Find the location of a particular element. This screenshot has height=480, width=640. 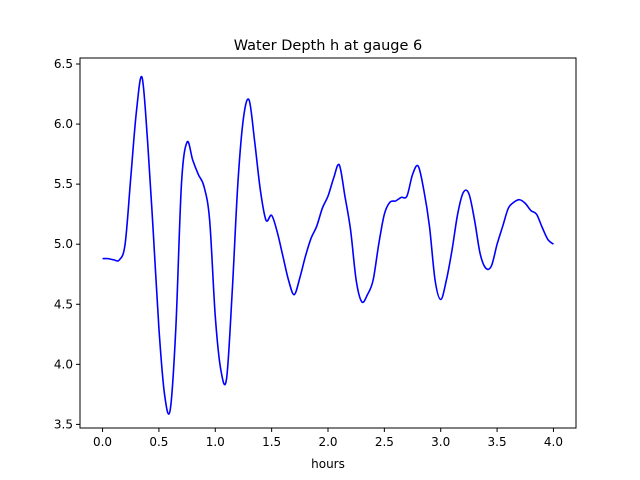

x-tick-label: 0.5 is located at coordinates (158, 442).